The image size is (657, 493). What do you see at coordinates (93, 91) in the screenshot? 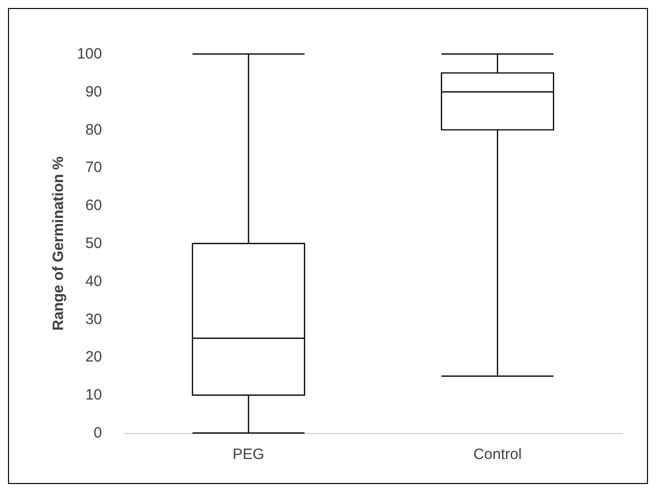
I see `y-tick-label: 90` at bounding box center [93, 91].